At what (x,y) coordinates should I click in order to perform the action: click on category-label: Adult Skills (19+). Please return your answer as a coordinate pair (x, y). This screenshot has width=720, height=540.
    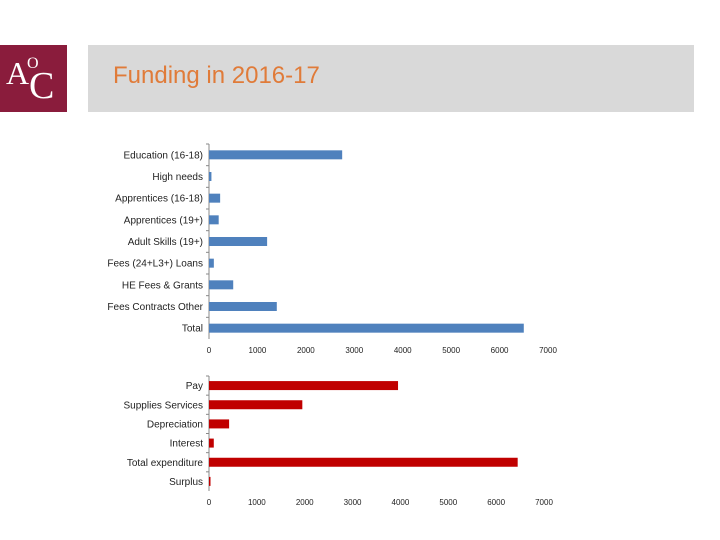
    Looking at the image, I should click on (165, 242).